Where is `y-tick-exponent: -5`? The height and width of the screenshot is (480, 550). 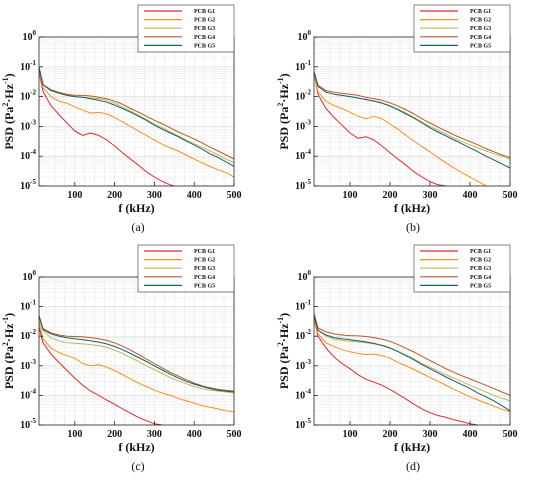 y-tick-exponent: -5 is located at coordinates (308, 182).